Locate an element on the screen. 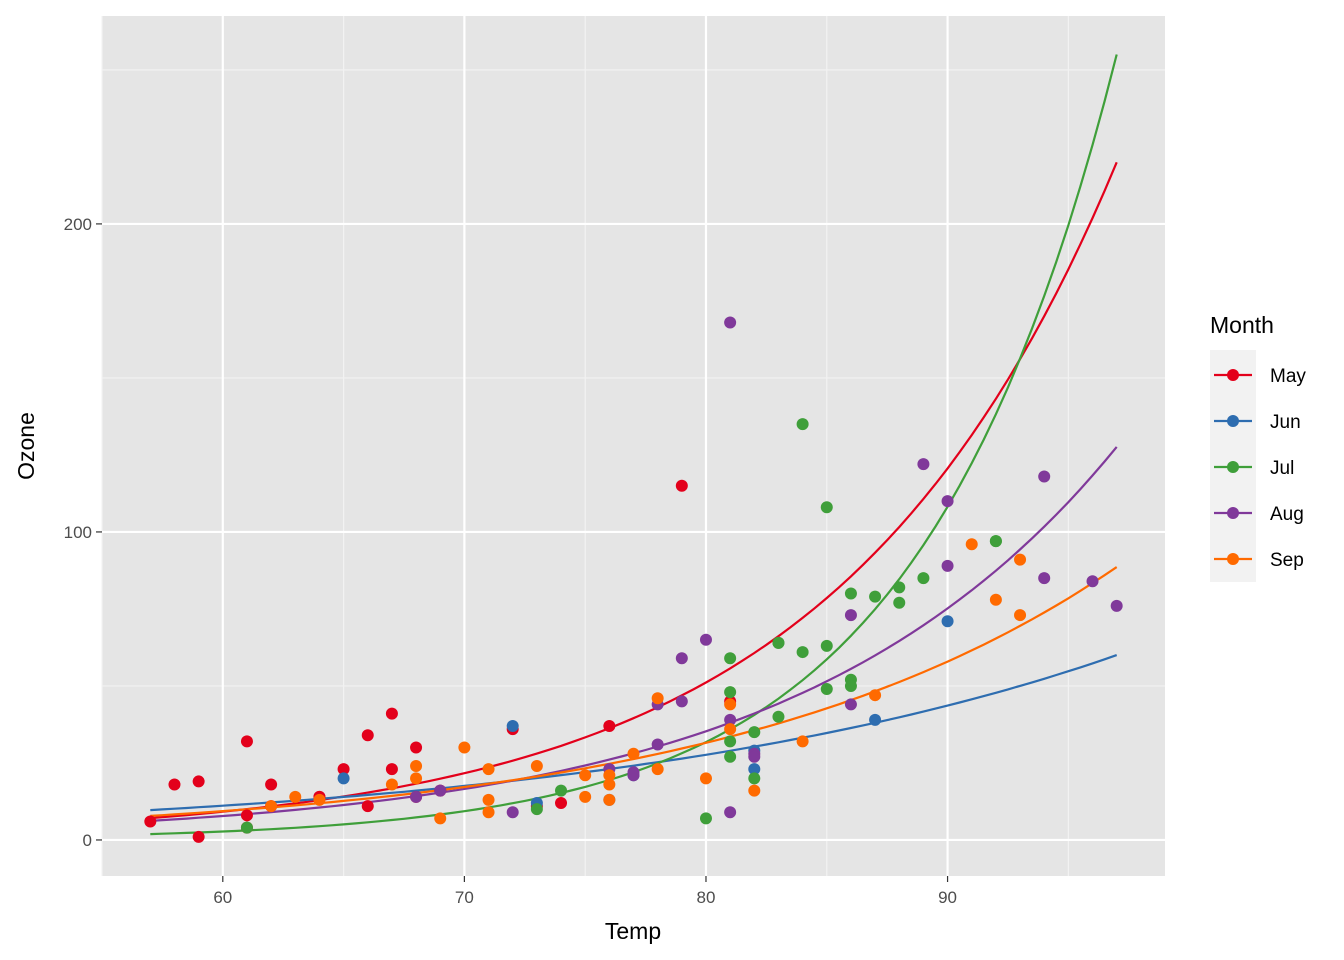 The image size is (1344, 960). x-tick-label: 80 is located at coordinates (706, 897).